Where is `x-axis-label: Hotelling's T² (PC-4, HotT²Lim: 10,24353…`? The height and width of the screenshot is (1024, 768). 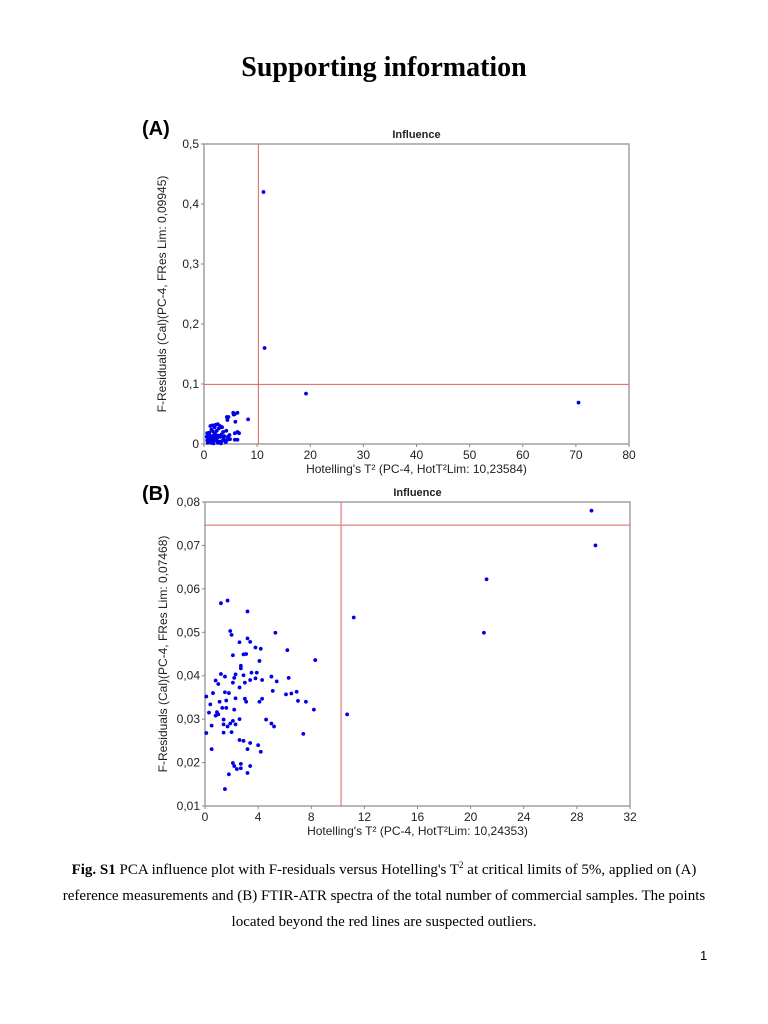
x-axis-label: Hotelling's T² (PC-4, HotT²Lim: 10,24353… is located at coordinates (417, 831).